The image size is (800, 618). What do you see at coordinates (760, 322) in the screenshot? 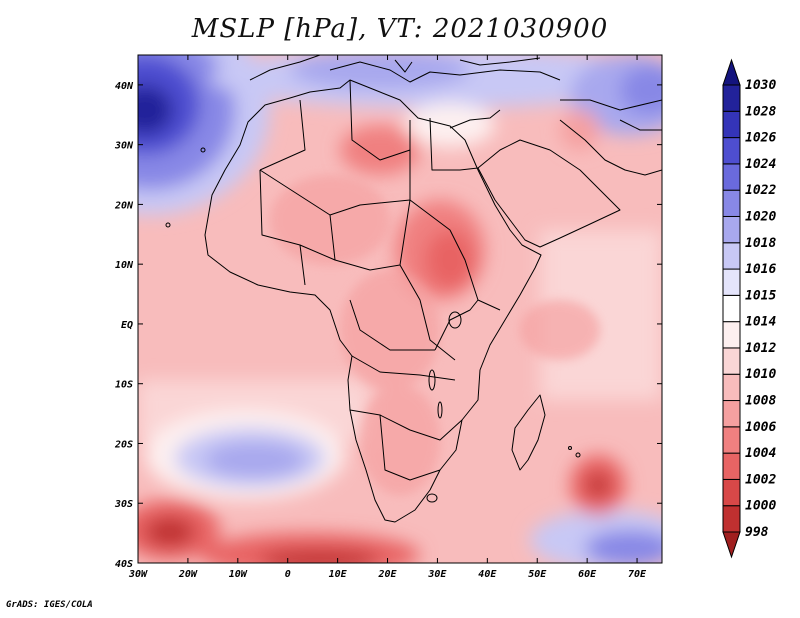
I see `colorbar-label: 1014` at bounding box center [760, 322].